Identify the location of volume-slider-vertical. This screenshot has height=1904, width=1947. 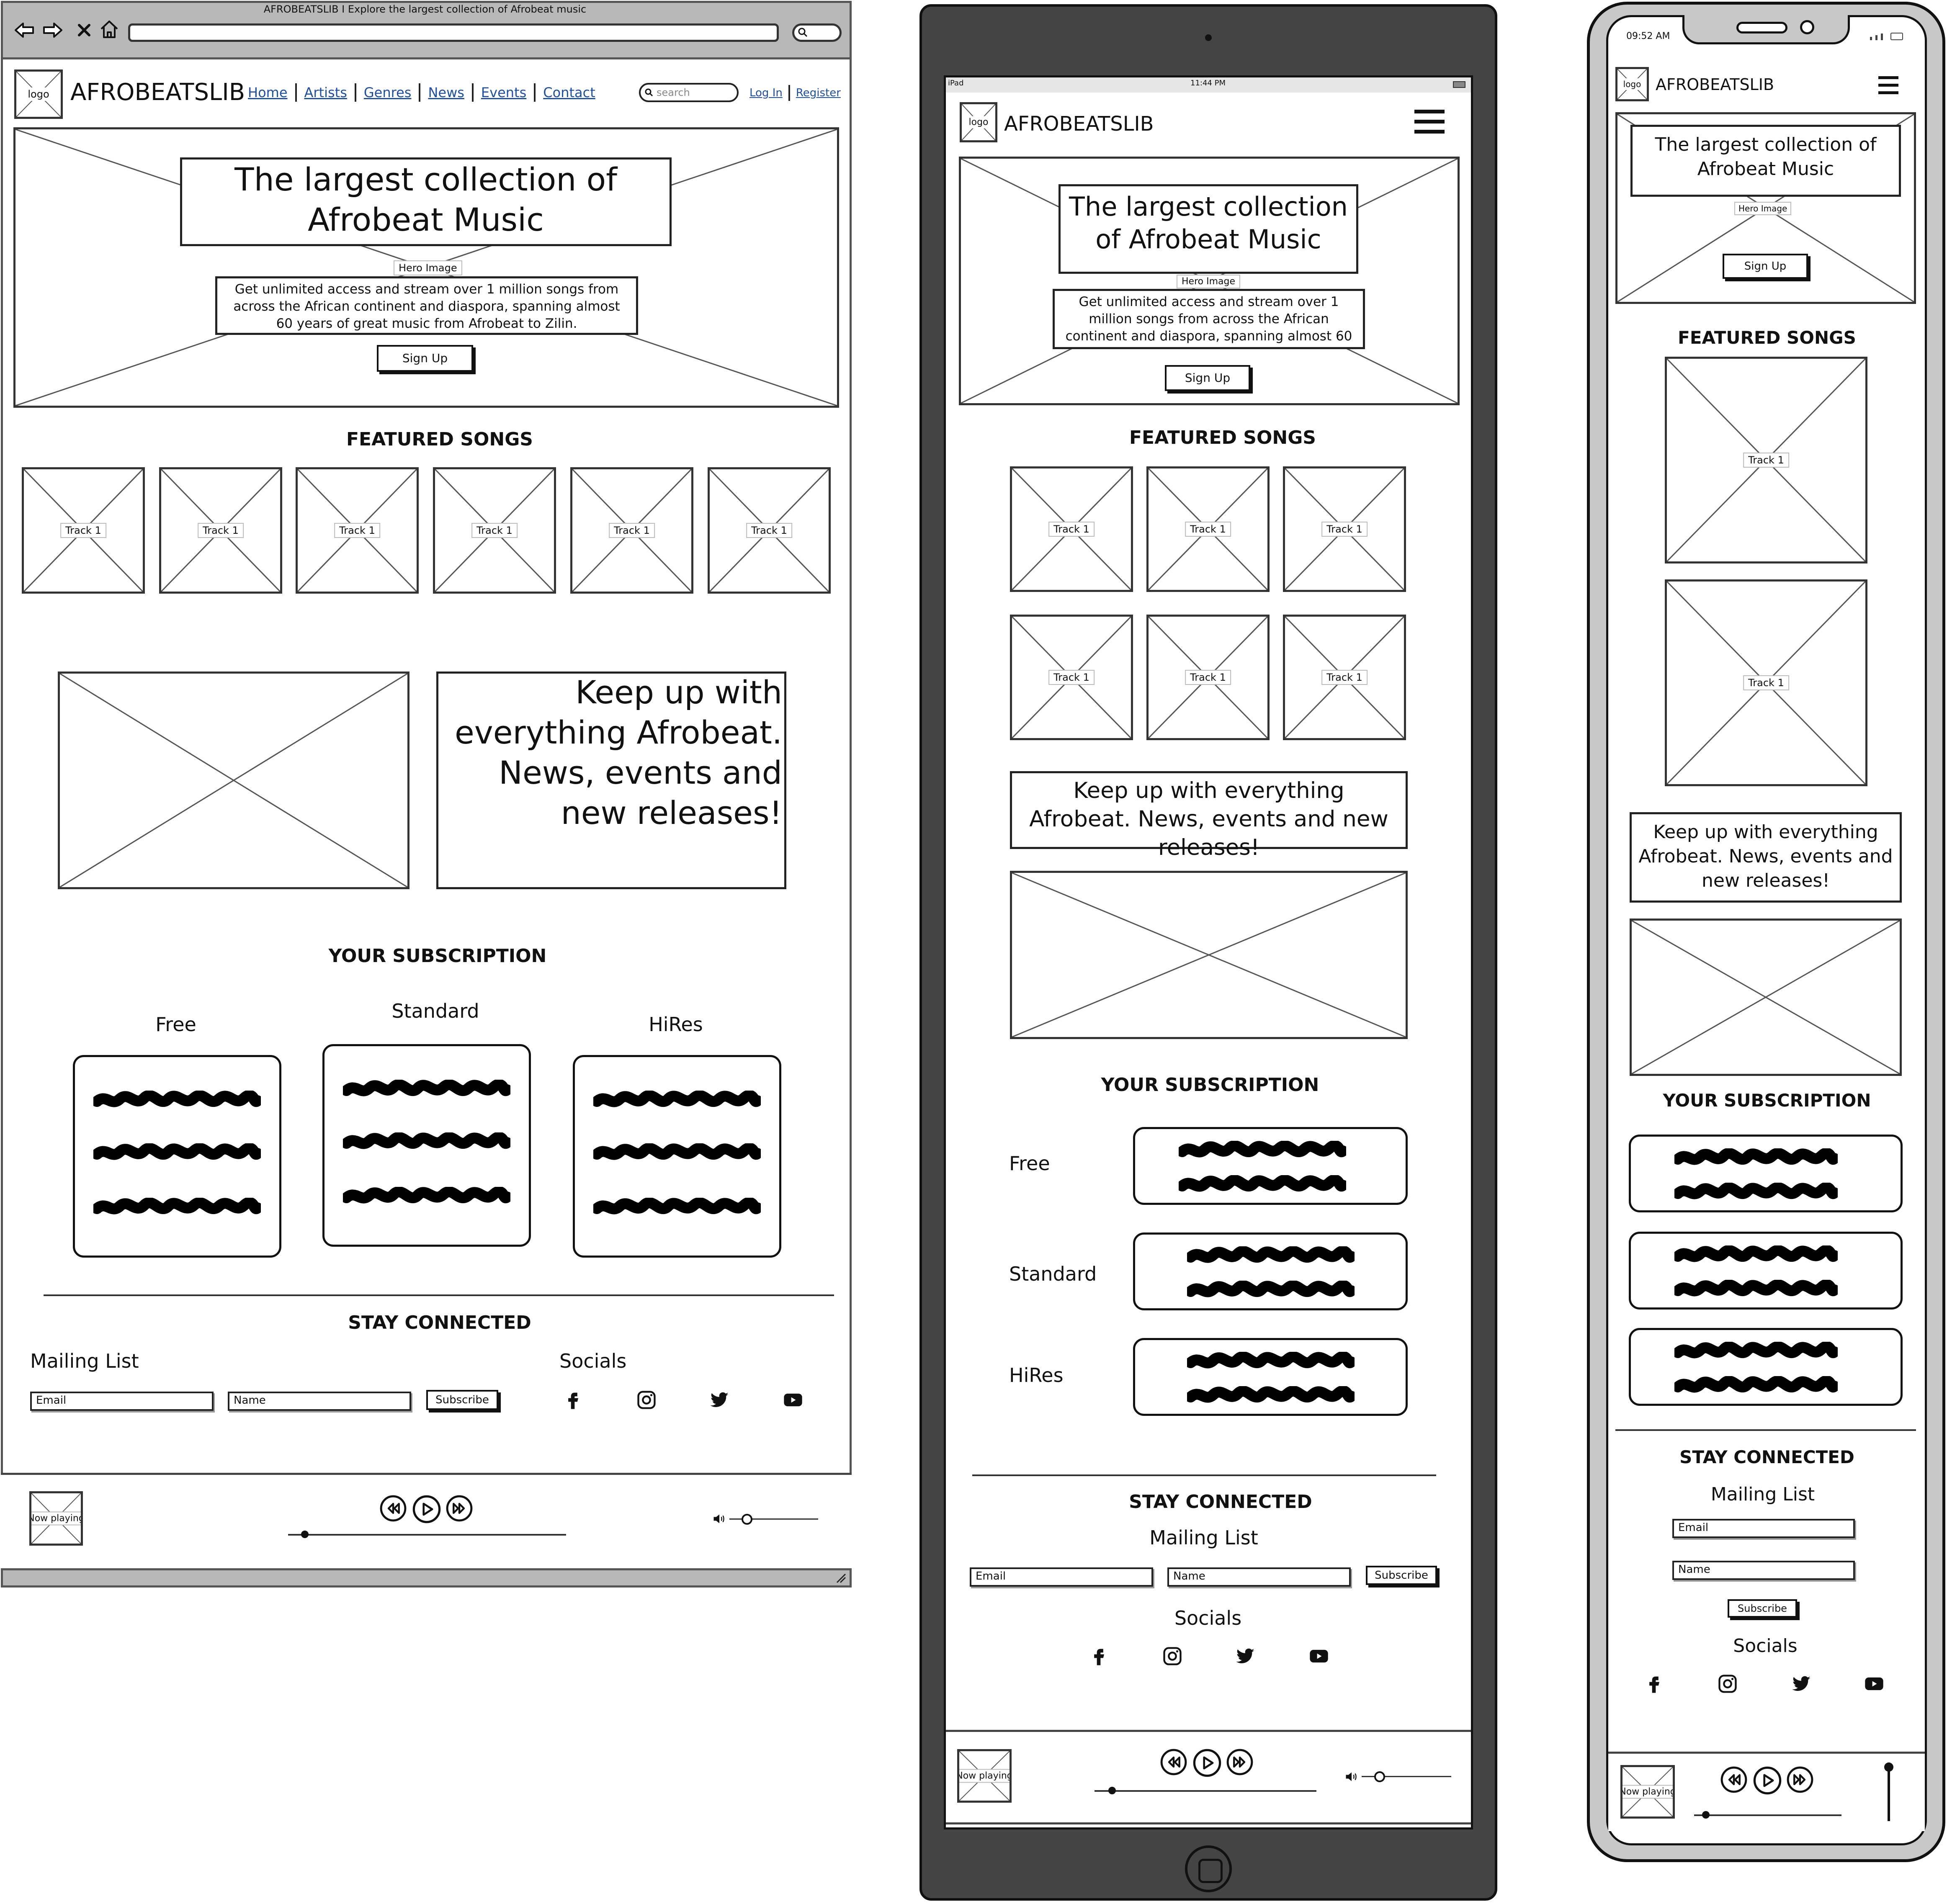
(1888, 1791).